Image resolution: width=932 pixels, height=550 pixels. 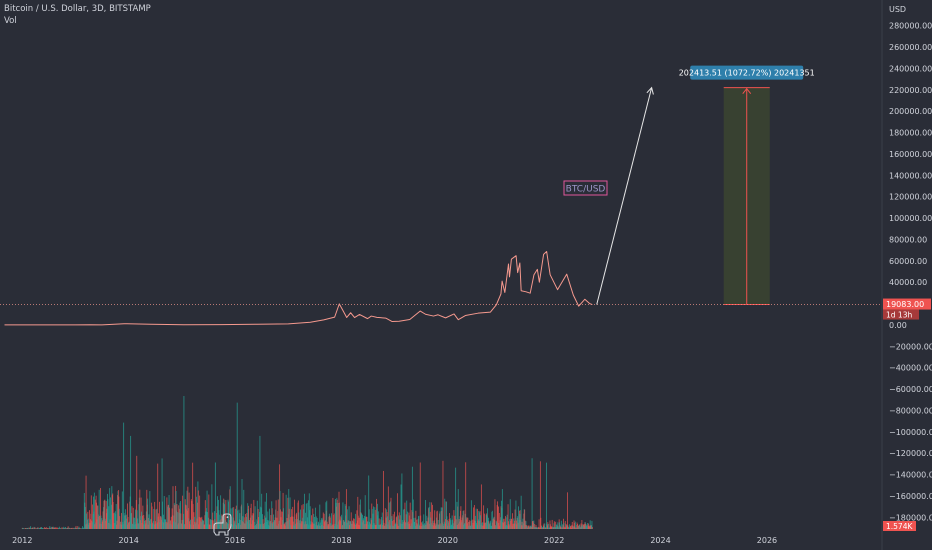 I want to click on price-axis-currency: USD, so click(x=897, y=9).